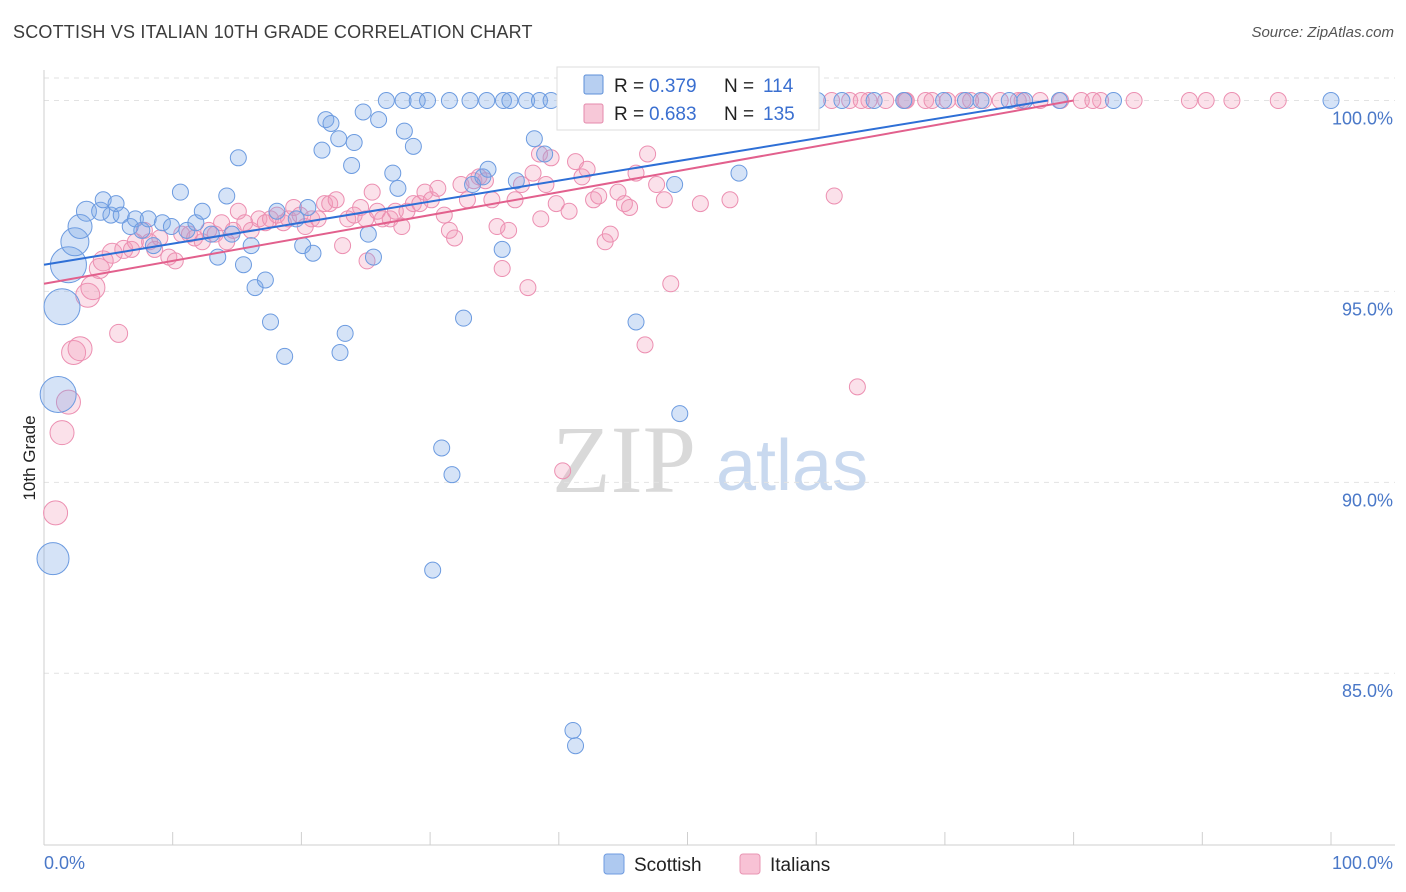 This screenshot has height=892, width=1406. Describe the element at coordinates (710, 459) in the screenshot. I see `watermark: ZIP atlas` at that location.